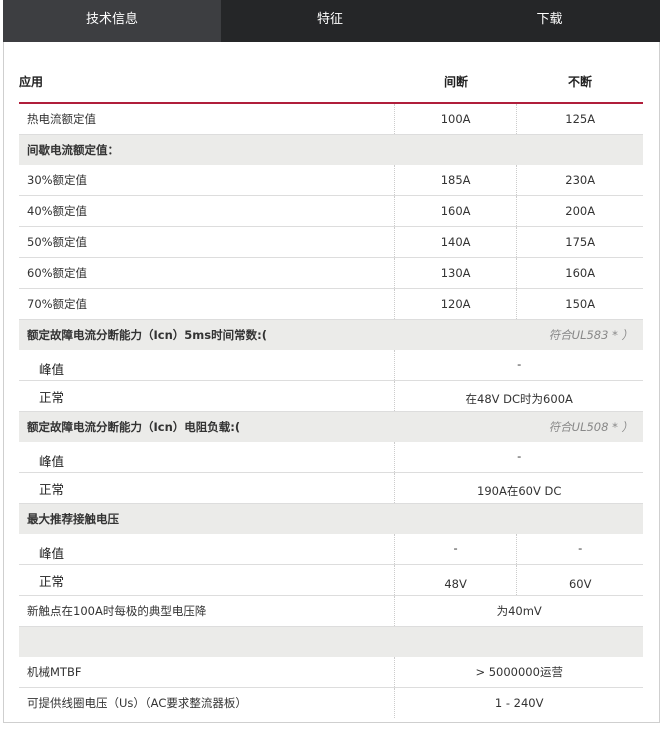 The height and width of the screenshot is (729, 663). Describe the element at coordinates (455, 211) in the screenshot. I see `intermittent-value: 160A` at that location.